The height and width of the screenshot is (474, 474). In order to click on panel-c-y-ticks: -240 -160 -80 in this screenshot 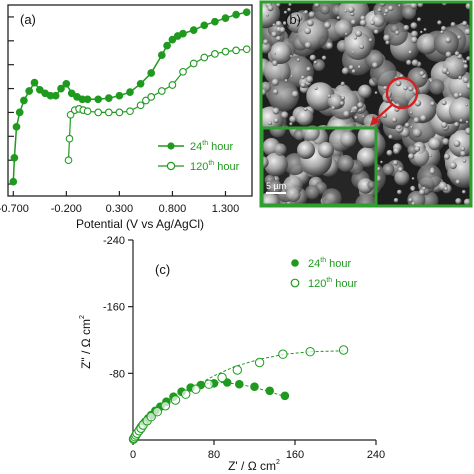, I will do `click(118, 307)`.